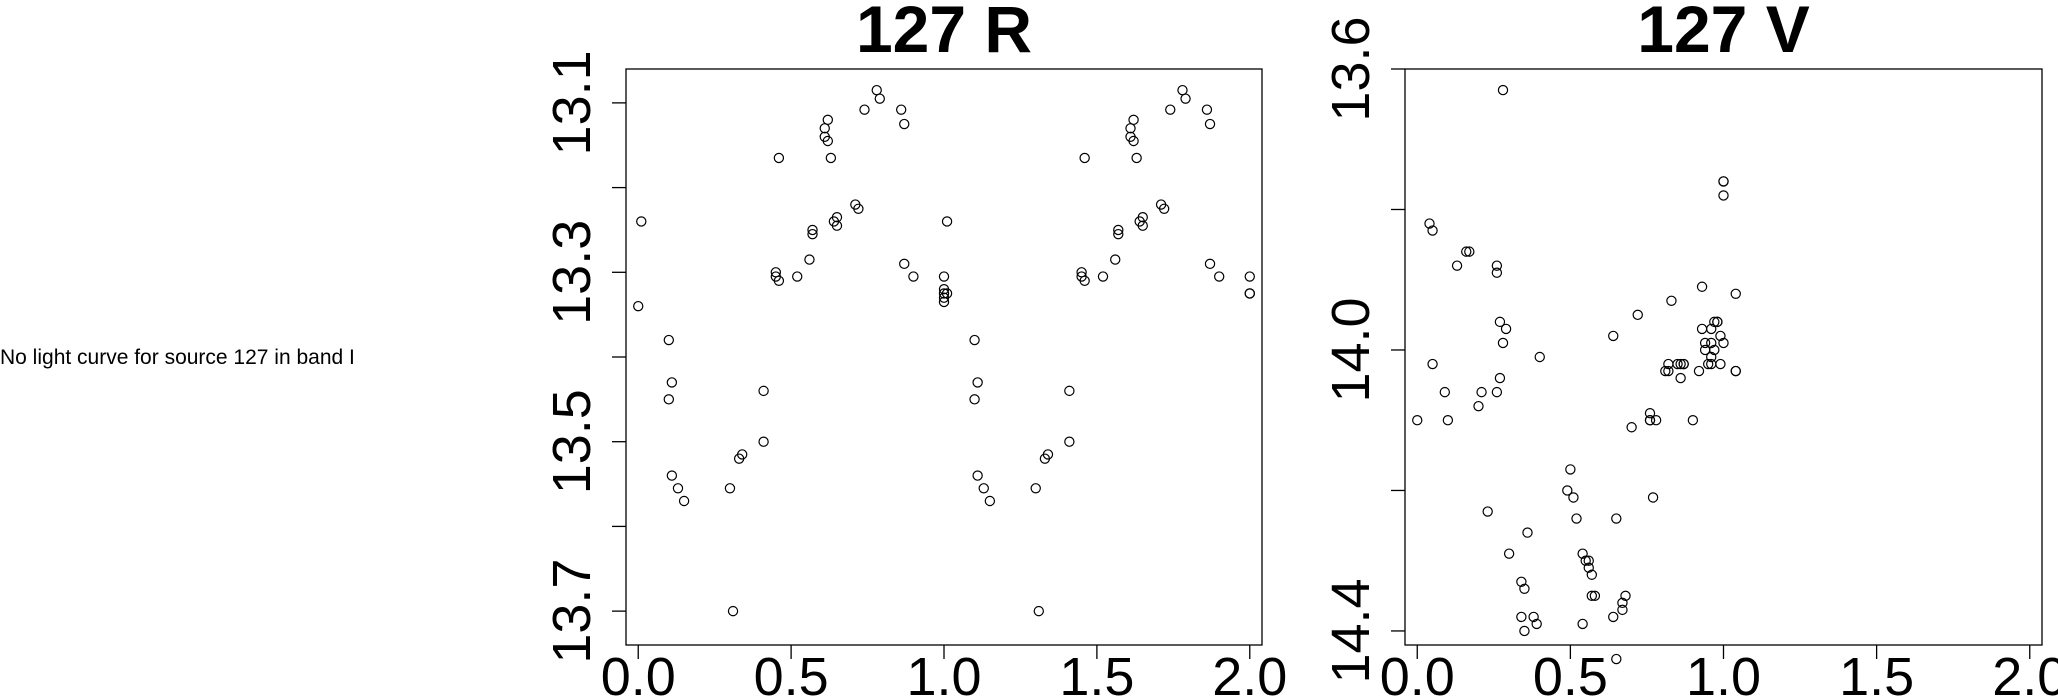 The height and width of the screenshot is (699, 2058). I want to click on panel-2-title: 127 V, so click(1723, 33).